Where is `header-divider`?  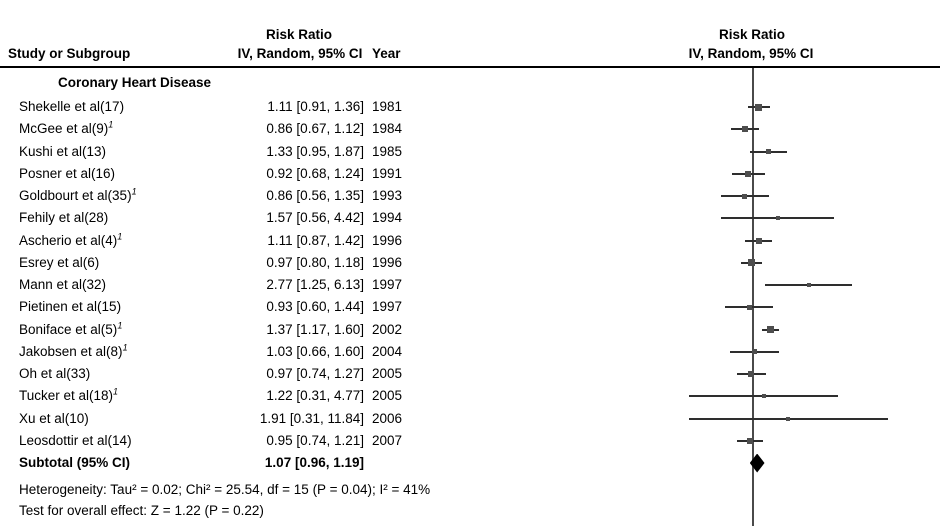
header-divider is located at coordinates (470, 67).